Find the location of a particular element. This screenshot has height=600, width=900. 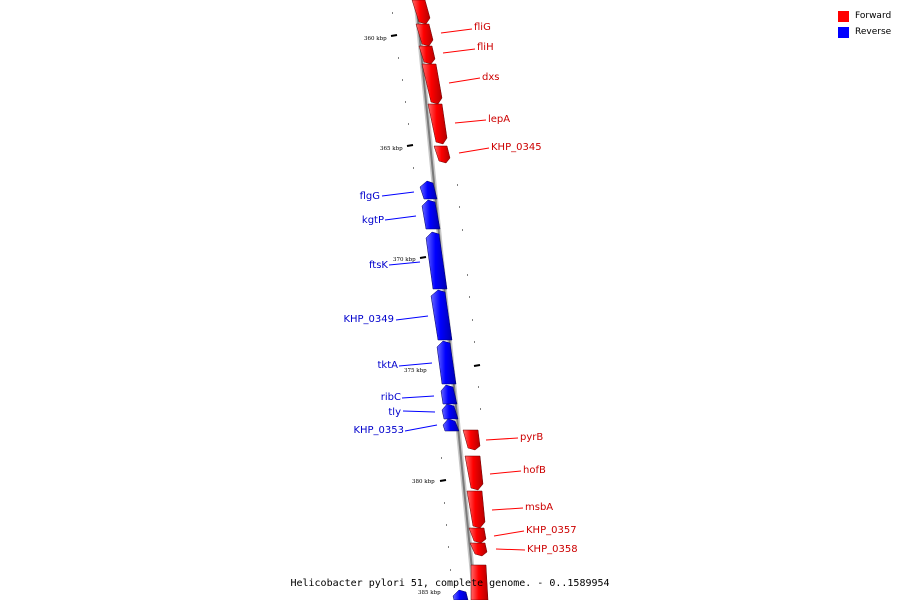

scale-label-380: 380 kbp is located at coordinates (423, 482).